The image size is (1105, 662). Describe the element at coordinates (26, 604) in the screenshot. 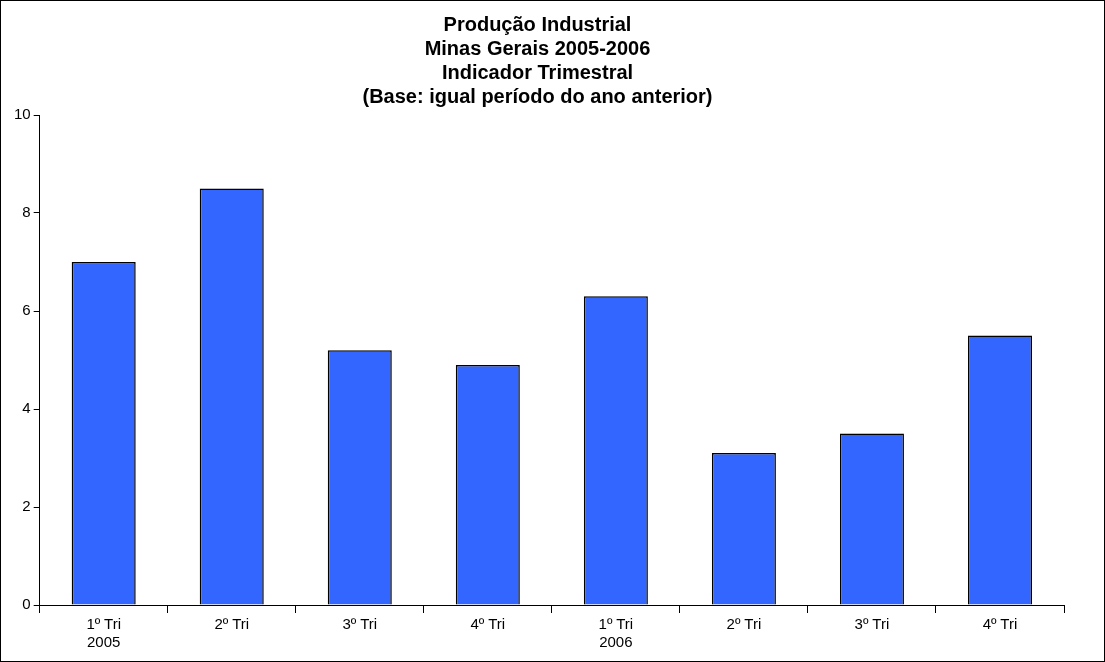

I see `y-tick-label: 0` at that location.